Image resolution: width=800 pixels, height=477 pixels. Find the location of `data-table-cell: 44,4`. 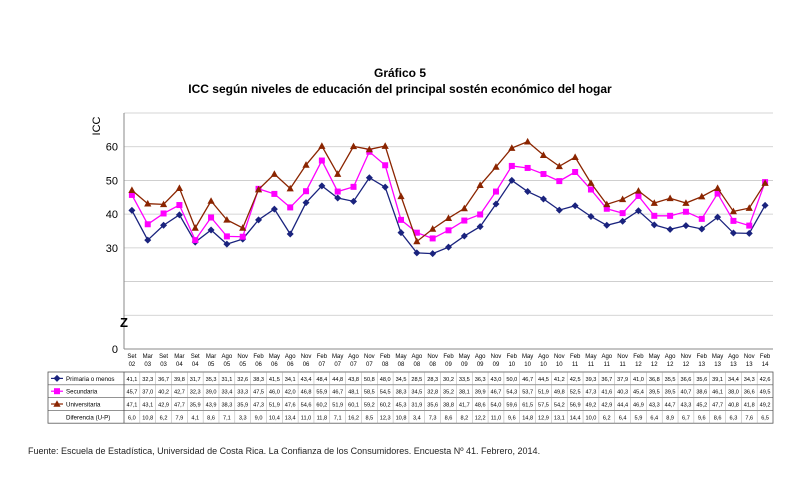

data-table-cell: 44,4 is located at coordinates (622, 406).